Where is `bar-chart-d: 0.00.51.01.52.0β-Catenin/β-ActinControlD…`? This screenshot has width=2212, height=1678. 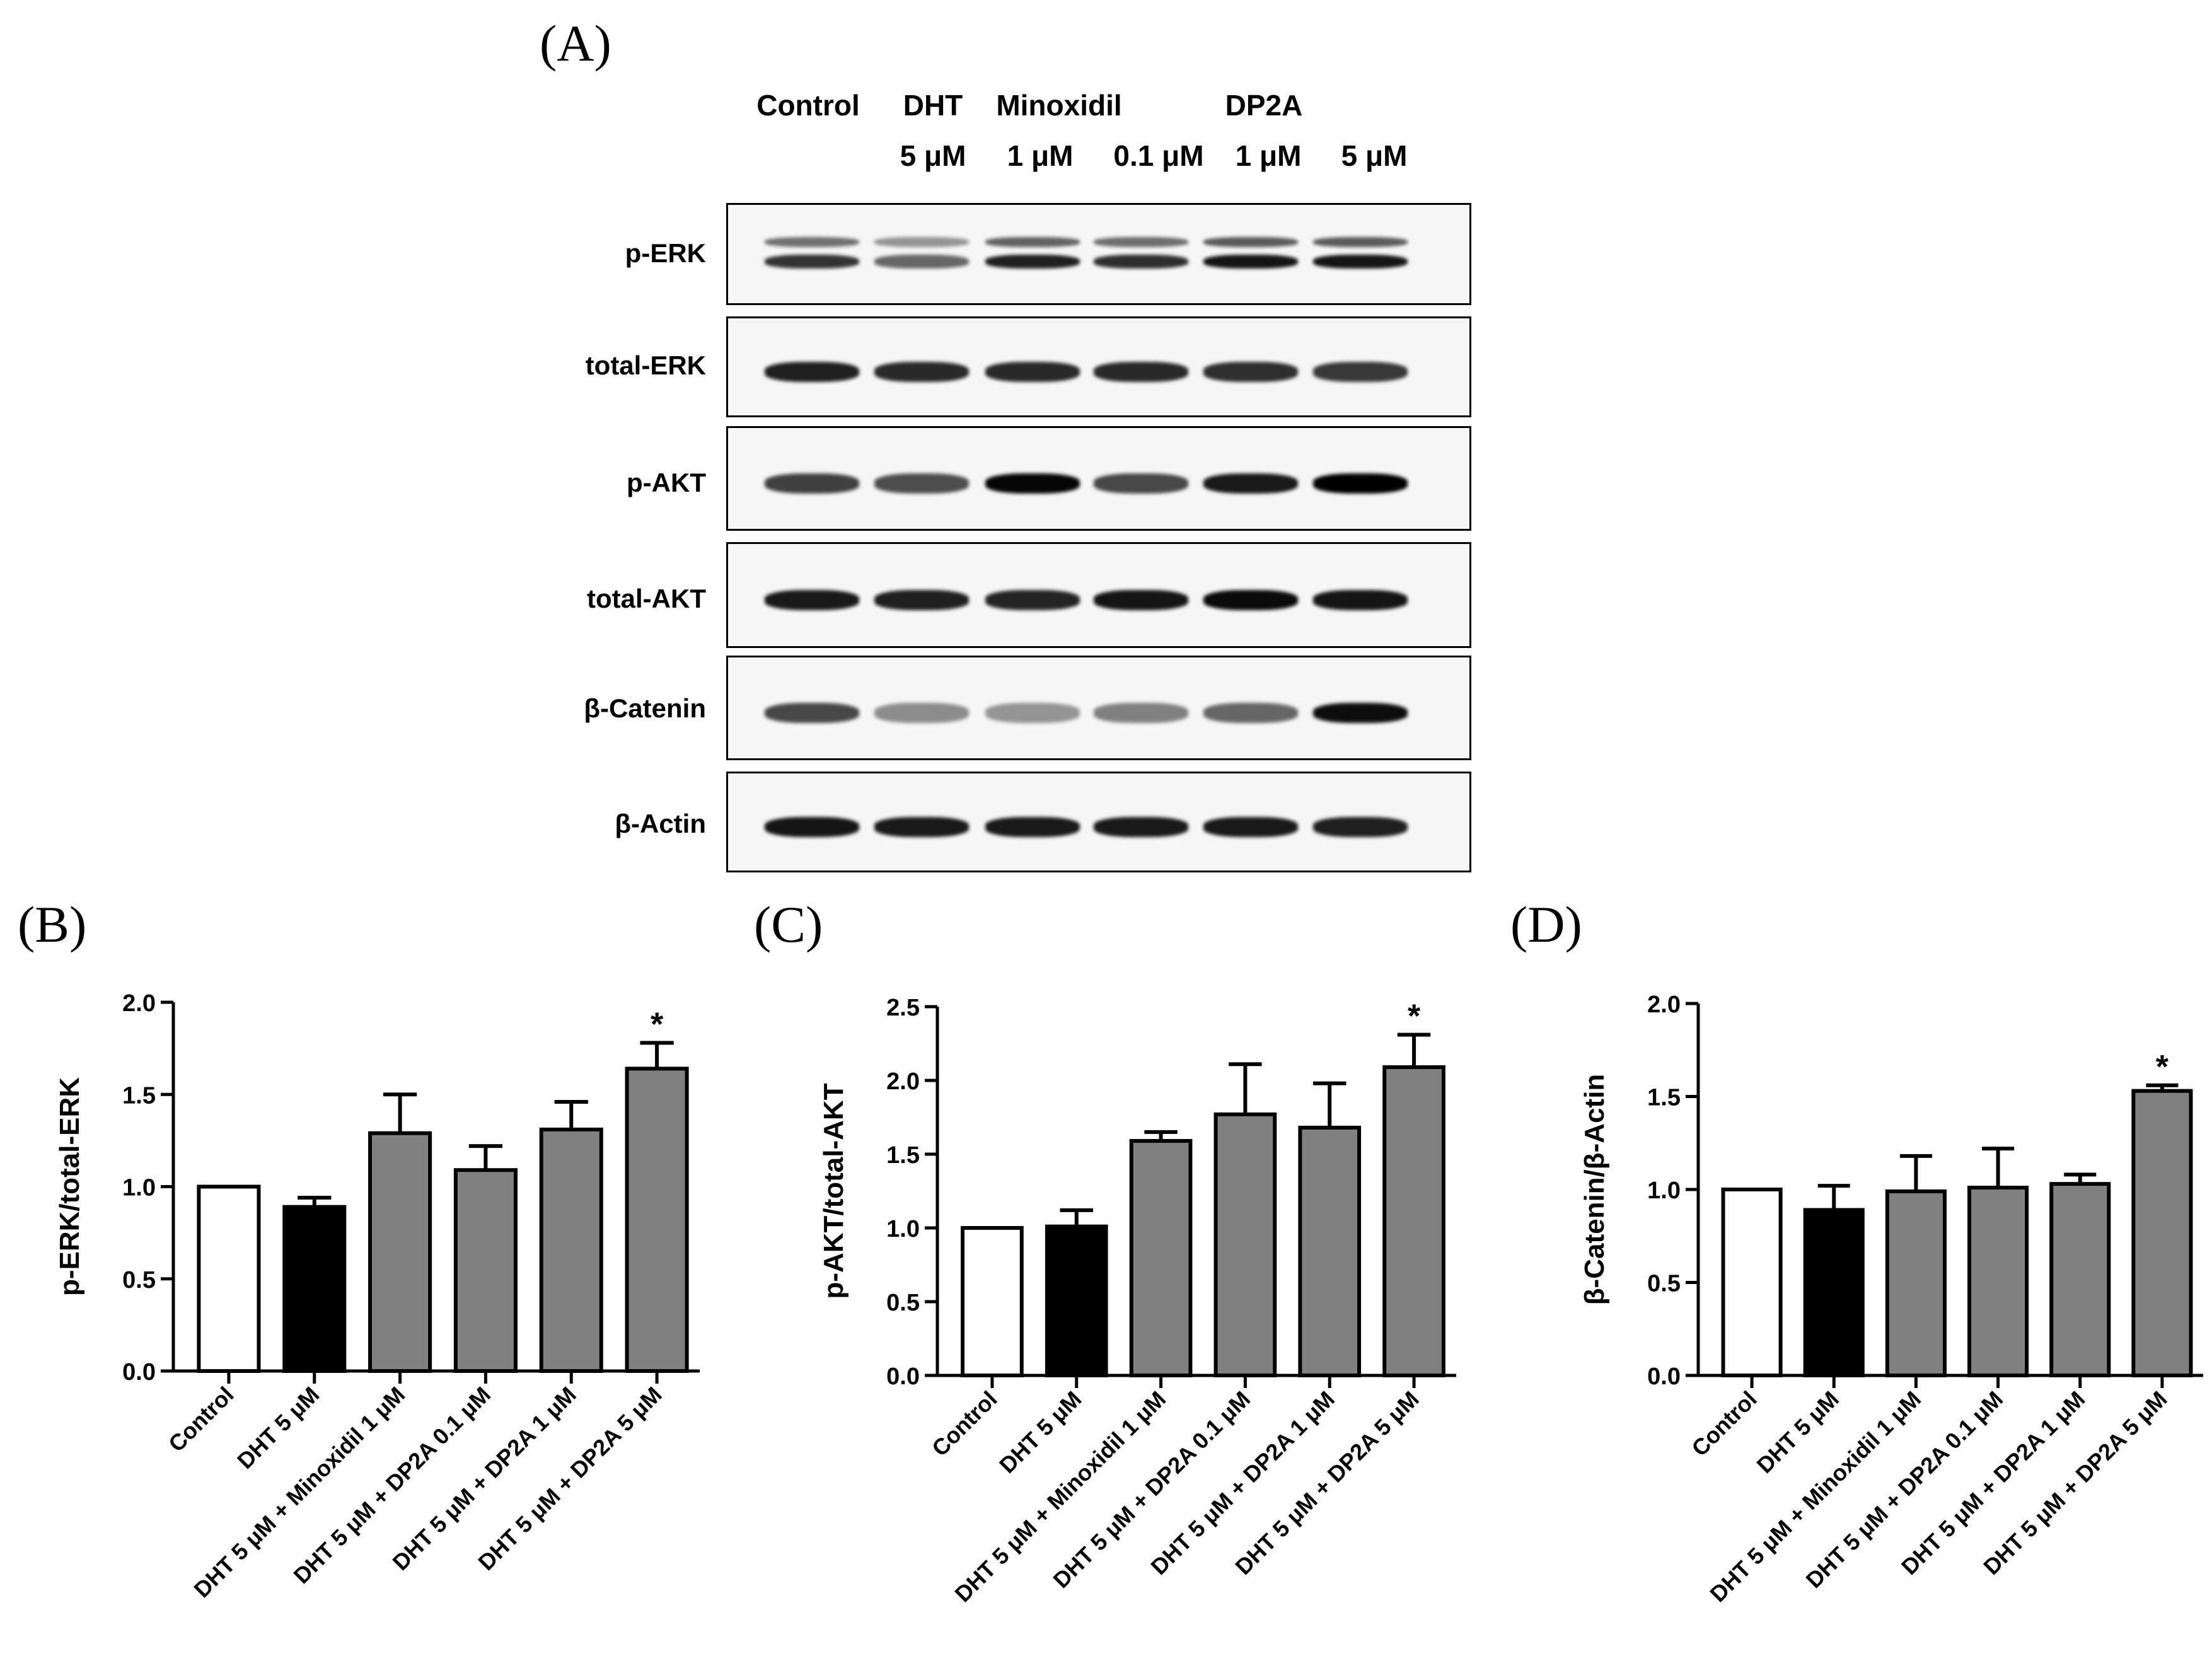 bar-chart-d: 0.00.51.01.52.0β-Catenin/β-ActinControlD… is located at coordinates (1891, 1299).